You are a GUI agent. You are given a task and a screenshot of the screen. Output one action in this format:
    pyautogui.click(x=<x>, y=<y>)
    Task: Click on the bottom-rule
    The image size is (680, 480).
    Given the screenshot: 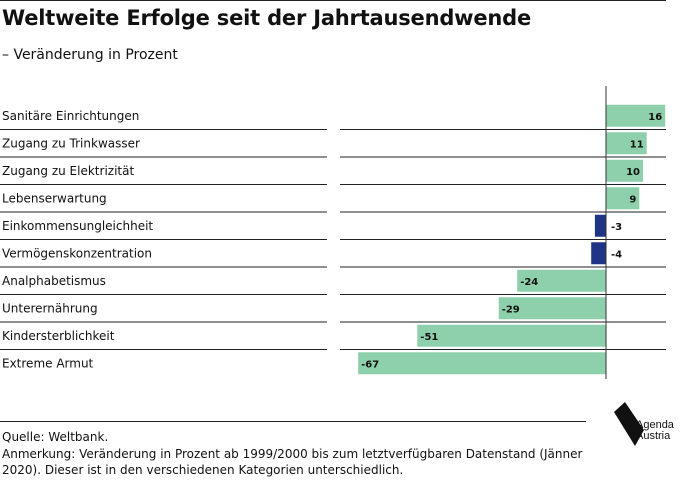 What is the action you would take?
    pyautogui.click(x=293, y=421)
    